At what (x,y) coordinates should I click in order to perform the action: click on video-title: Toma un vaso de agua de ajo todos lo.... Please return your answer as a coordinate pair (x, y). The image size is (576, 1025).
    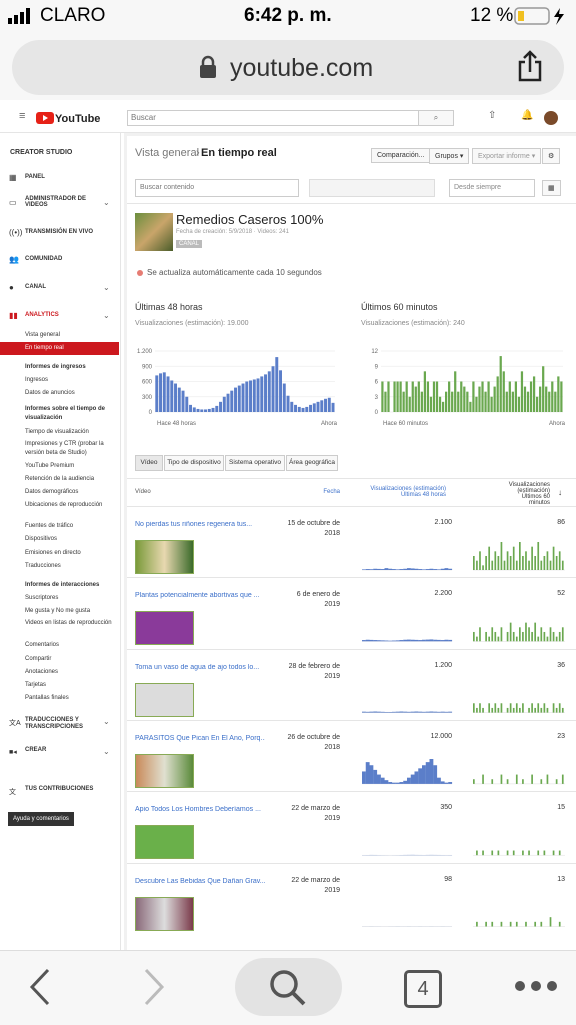
    Looking at the image, I should click on (200, 667).